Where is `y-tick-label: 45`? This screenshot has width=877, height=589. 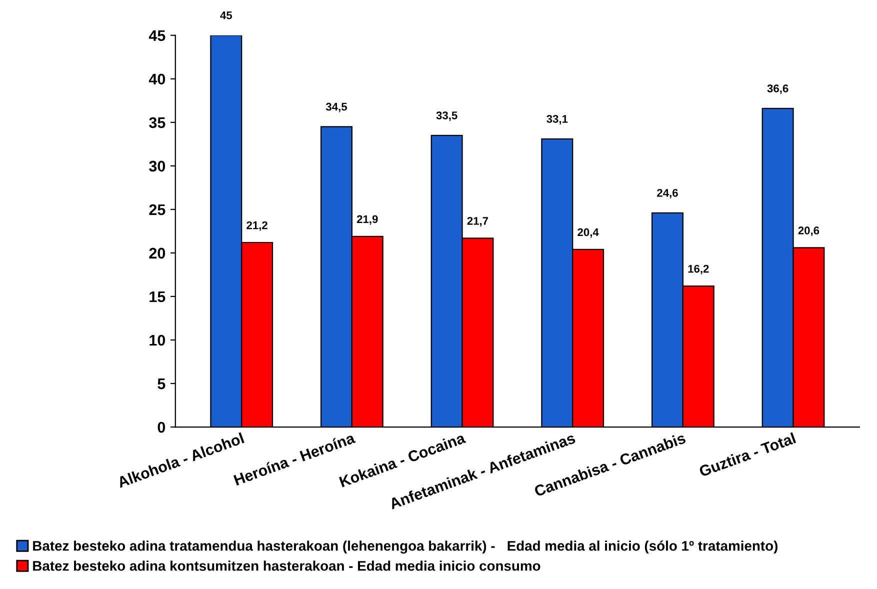 y-tick-label: 45 is located at coordinates (157, 36).